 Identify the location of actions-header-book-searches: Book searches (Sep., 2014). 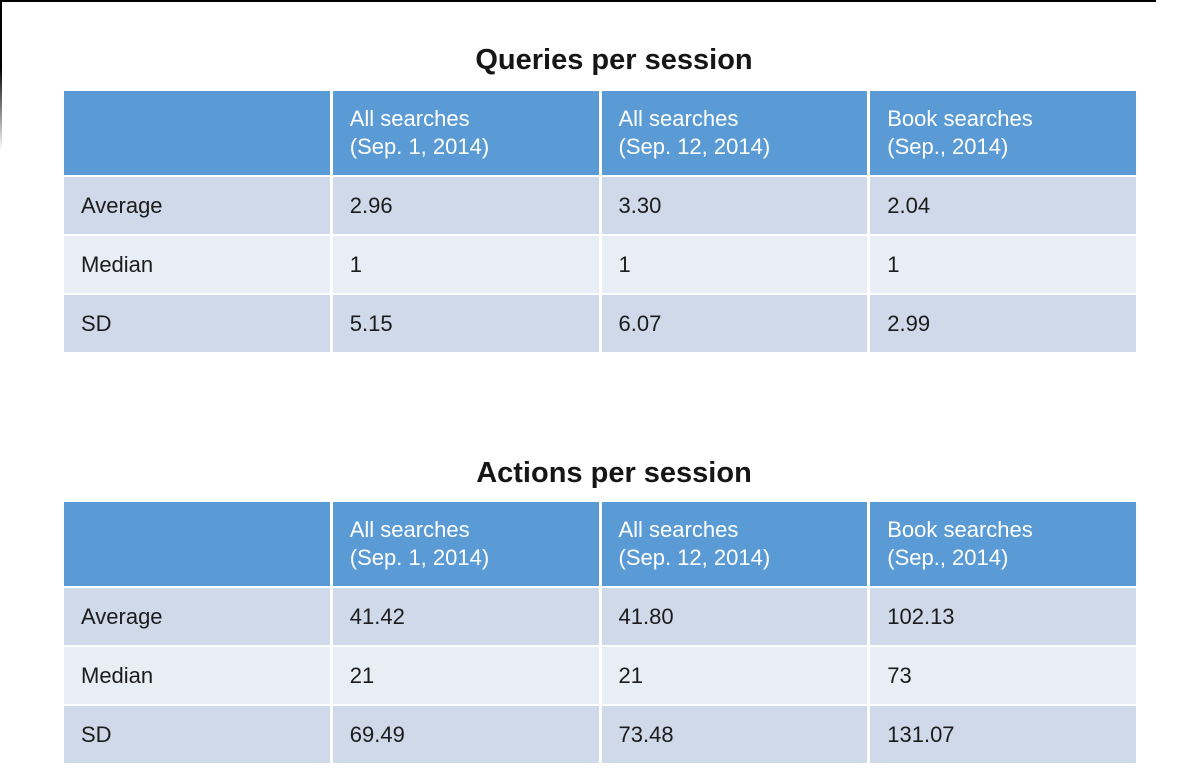
(1003, 544).